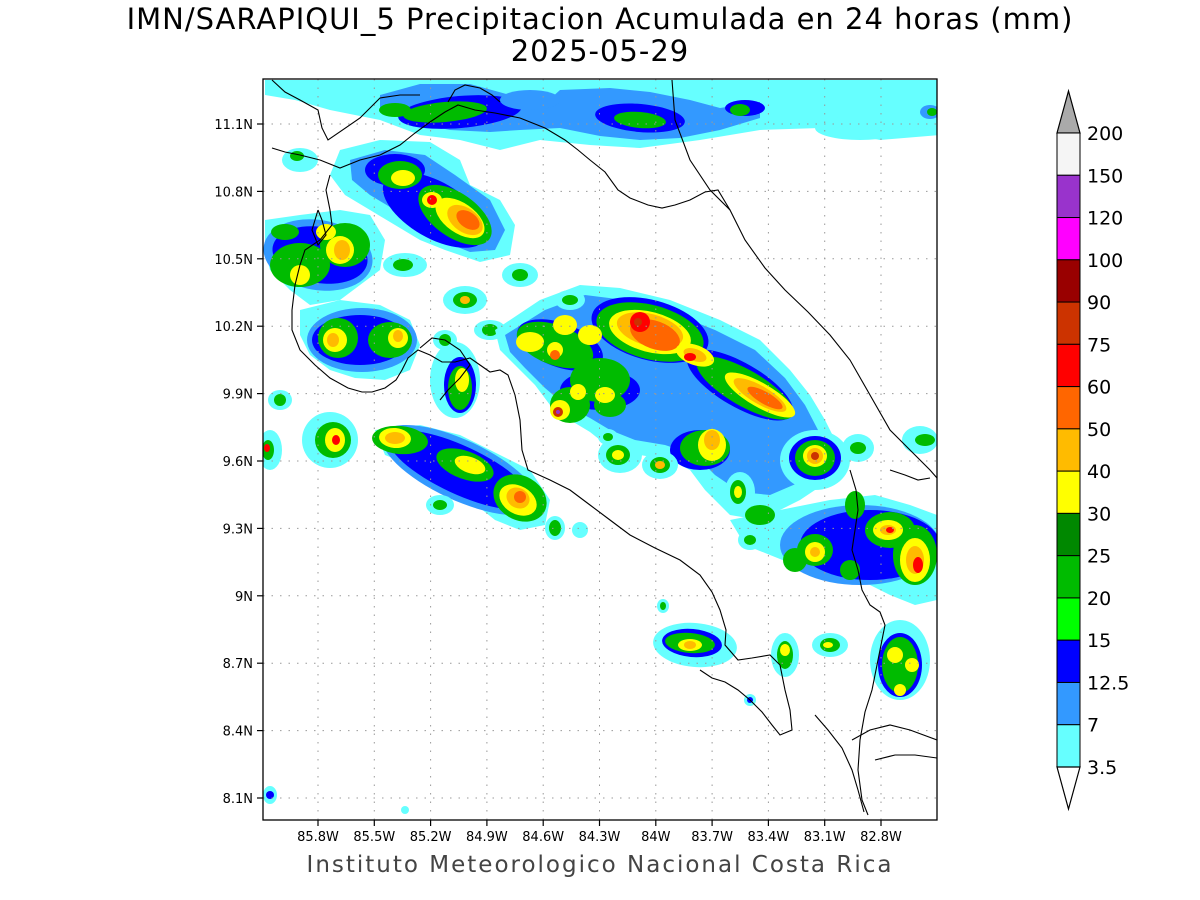 This screenshot has width=1200, height=900. What do you see at coordinates (1099, 557) in the screenshot?
I see `colorbar-label: 25` at bounding box center [1099, 557].